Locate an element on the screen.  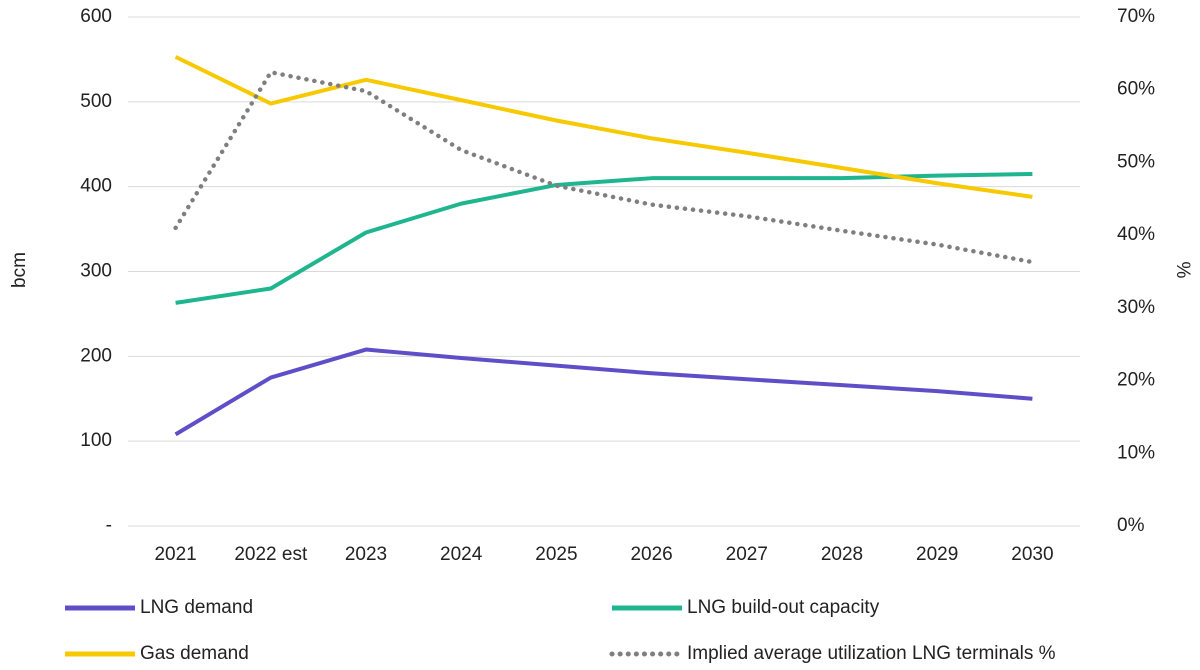
y-tick-label: 100 is located at coordinates (96, 440).